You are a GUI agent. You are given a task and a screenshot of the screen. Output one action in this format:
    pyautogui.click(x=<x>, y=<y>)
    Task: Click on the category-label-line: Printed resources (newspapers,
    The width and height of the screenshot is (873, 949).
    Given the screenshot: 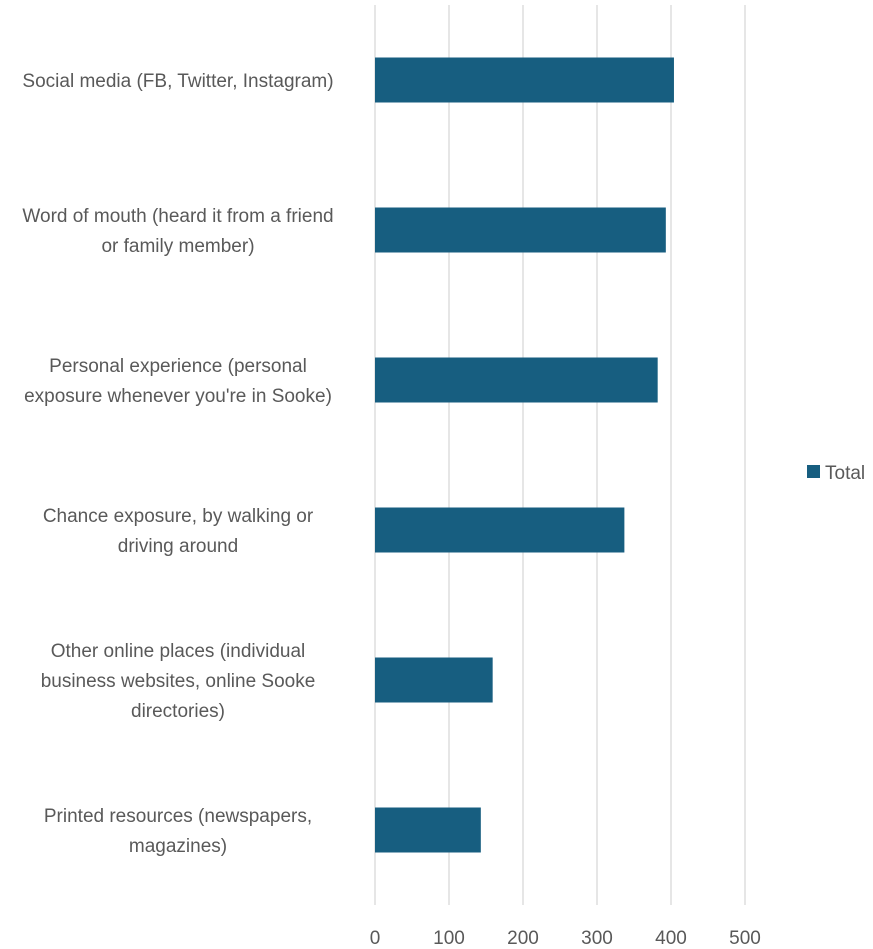 What is the action you would take?
    pyautogui.click(x=178, y=816)
    